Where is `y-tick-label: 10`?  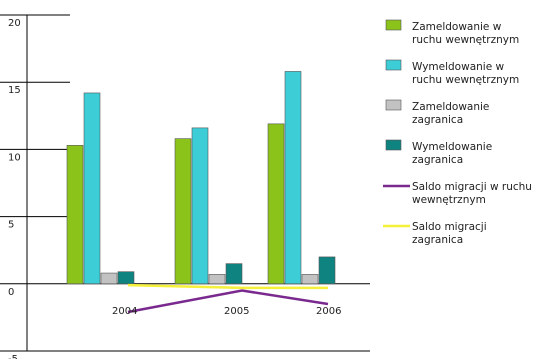
y-tick-label: 10 is located at coordinates (14, 157).